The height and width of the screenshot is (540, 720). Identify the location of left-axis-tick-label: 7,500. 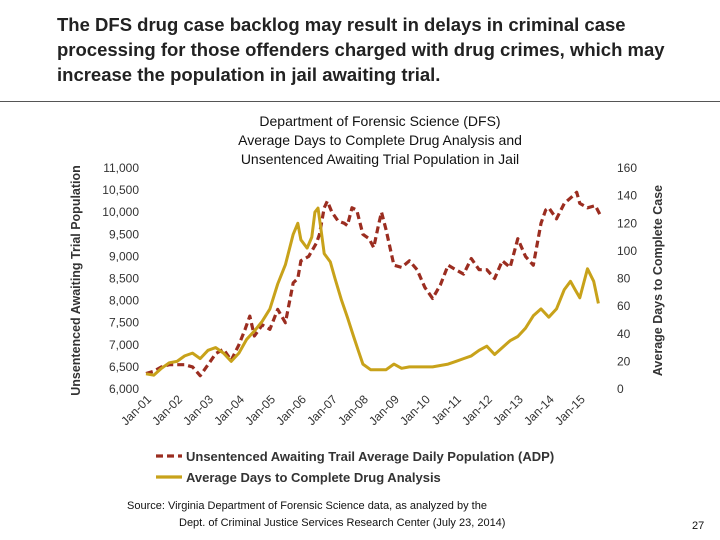
(124, 323).